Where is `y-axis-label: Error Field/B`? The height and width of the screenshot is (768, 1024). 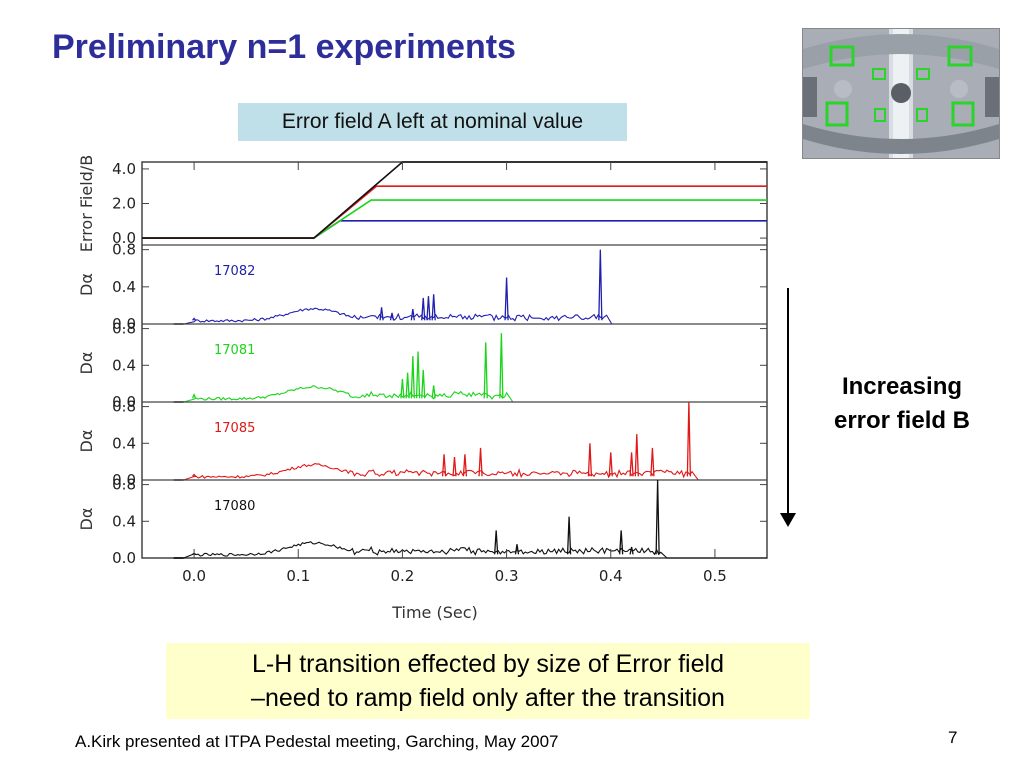 y-axis-label: Error Field/B is located at coordinates (86, 203).